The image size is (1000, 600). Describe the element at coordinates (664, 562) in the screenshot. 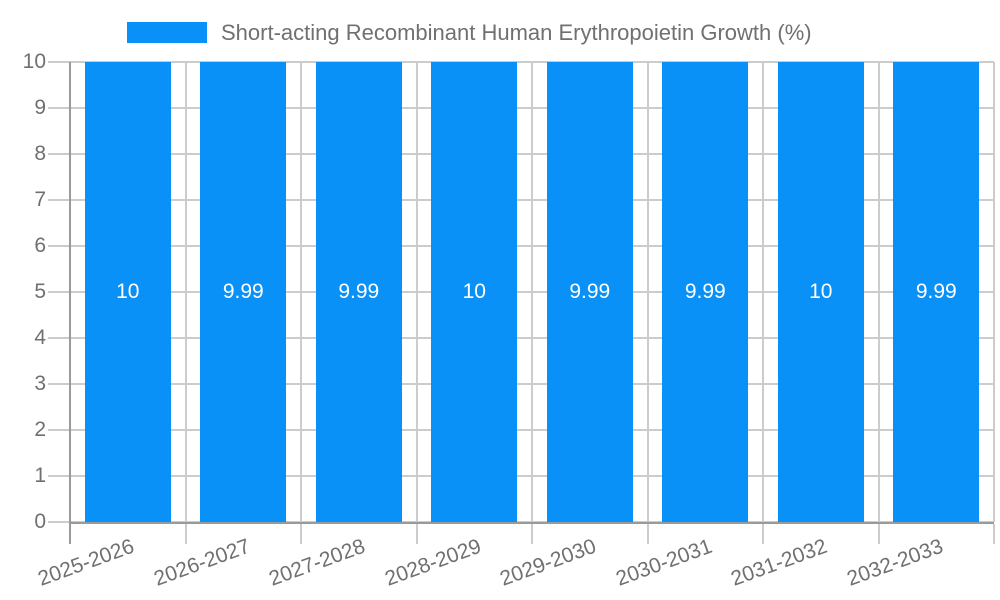

I see `x-tick-label: 2030-2031` at that location.